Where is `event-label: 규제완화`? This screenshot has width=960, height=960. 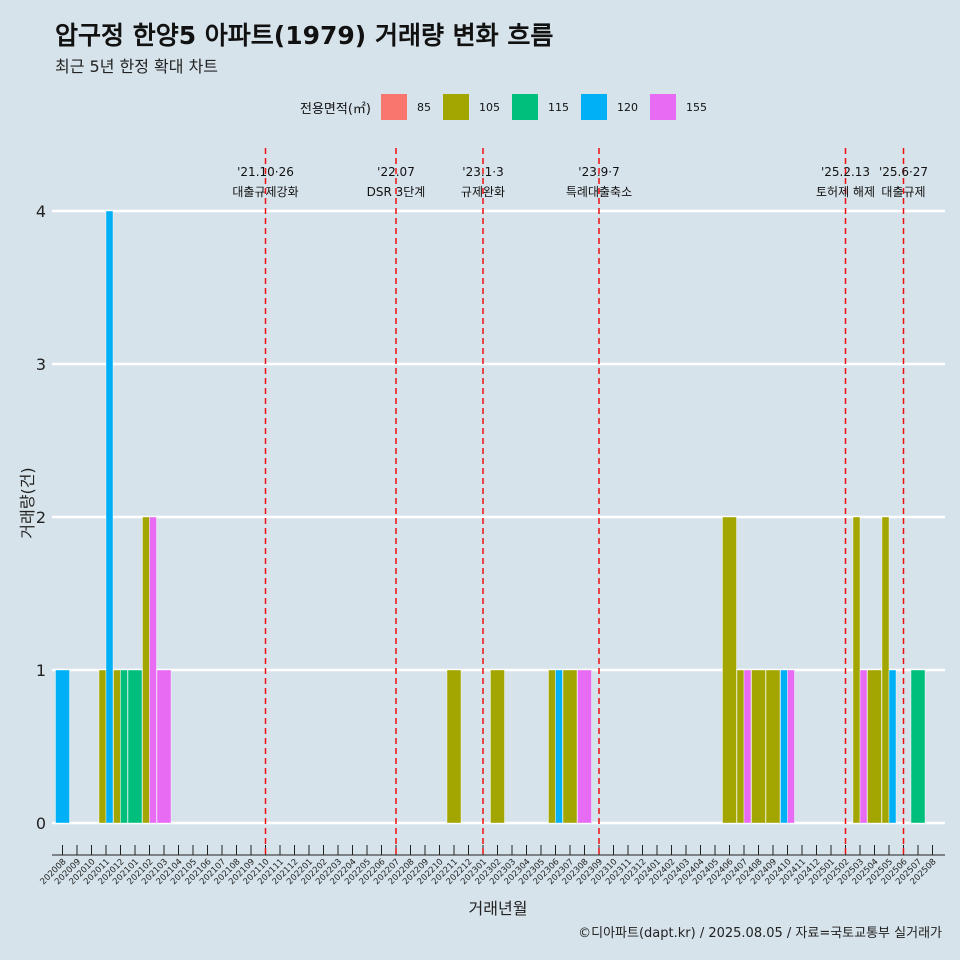 event-label: 규제완화 is located at coordinates (483, 192).